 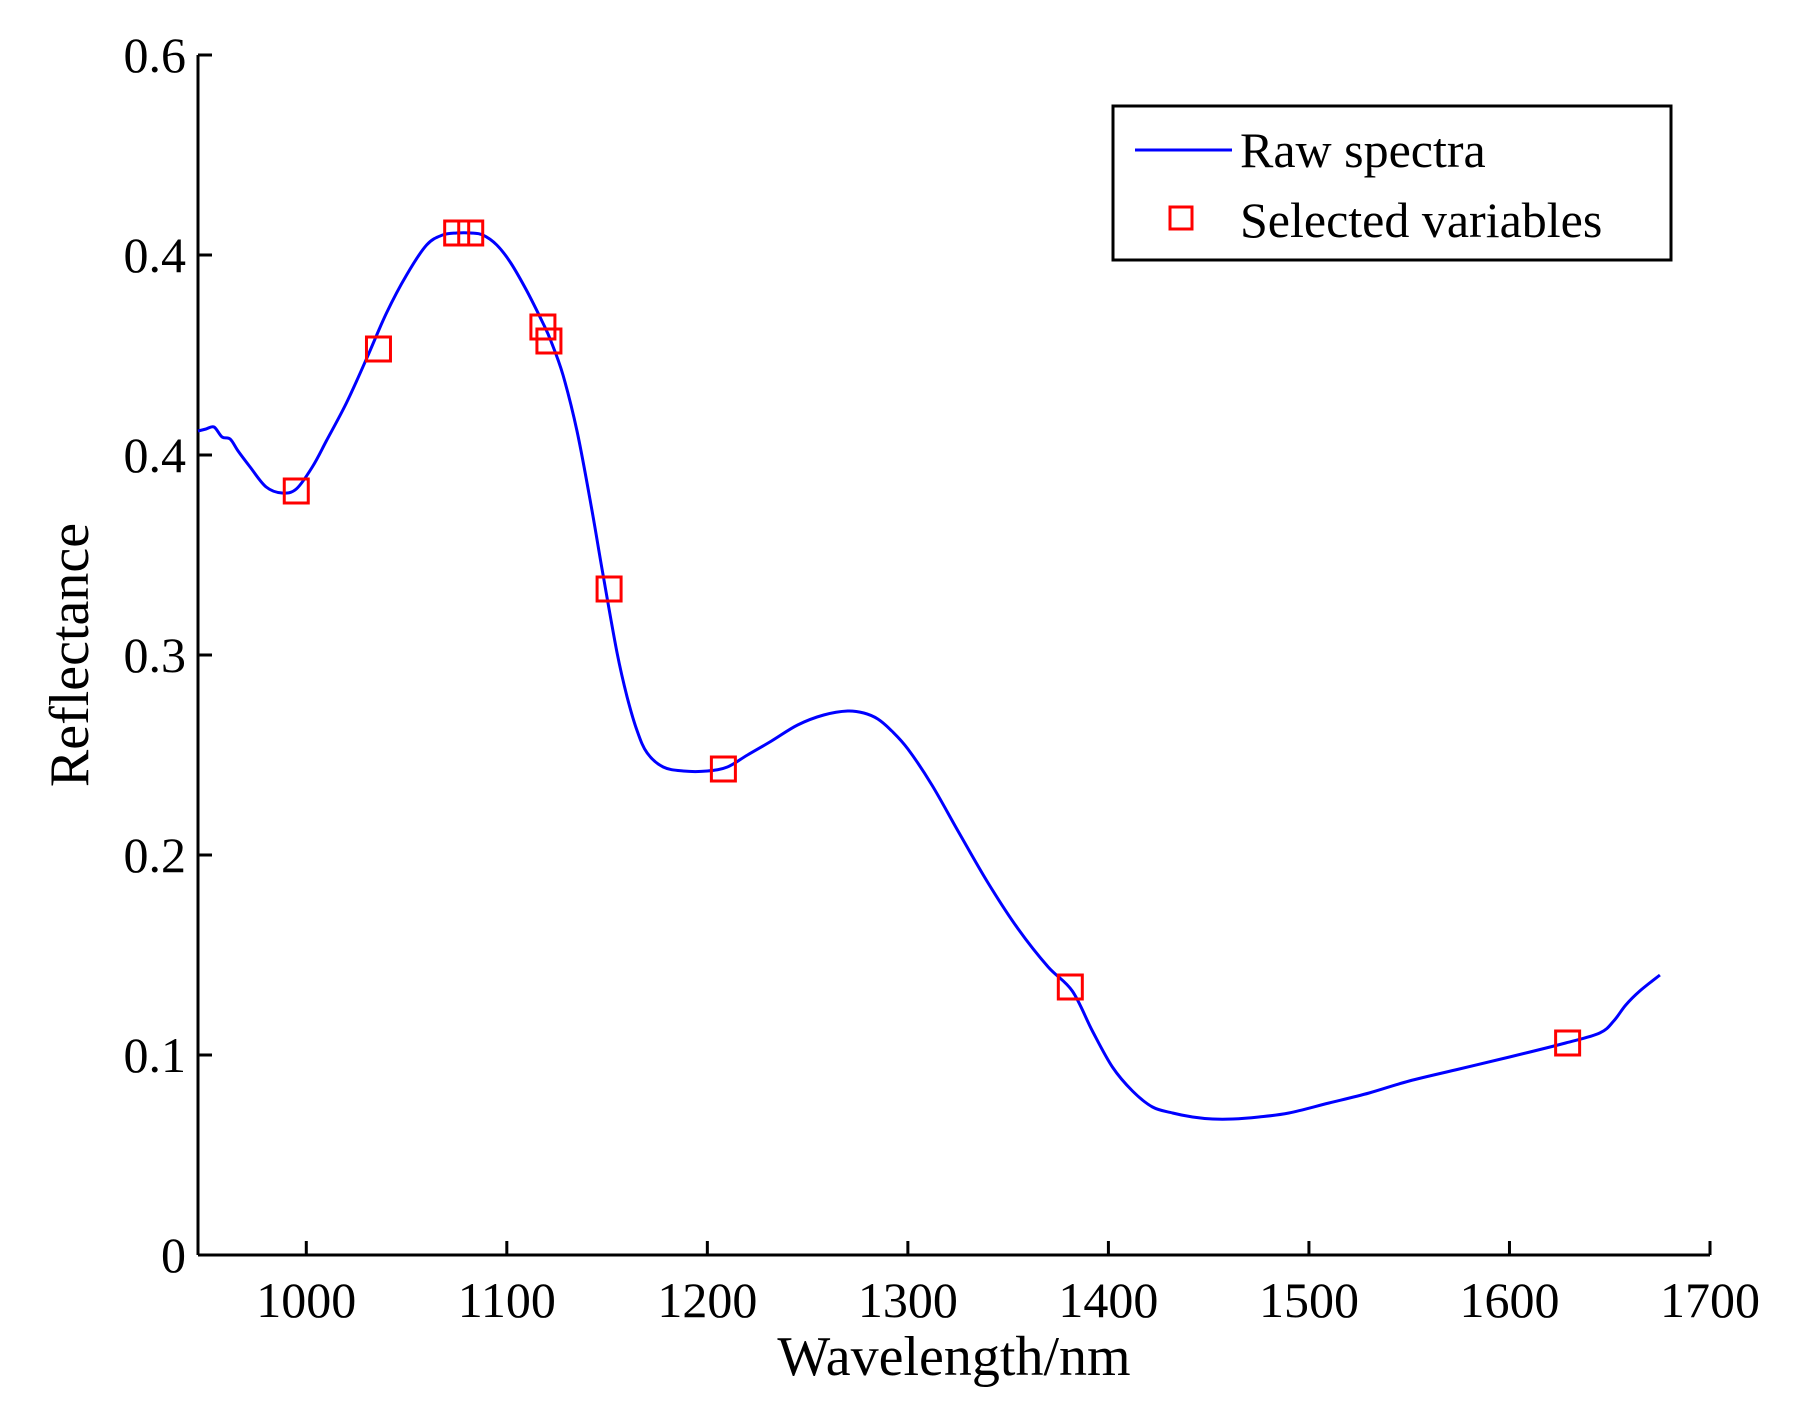 What do you see at coordinates (908, 1300) in the screenshot?
I see `x-tick-label: 1300` at bounding box center [908, 1300].